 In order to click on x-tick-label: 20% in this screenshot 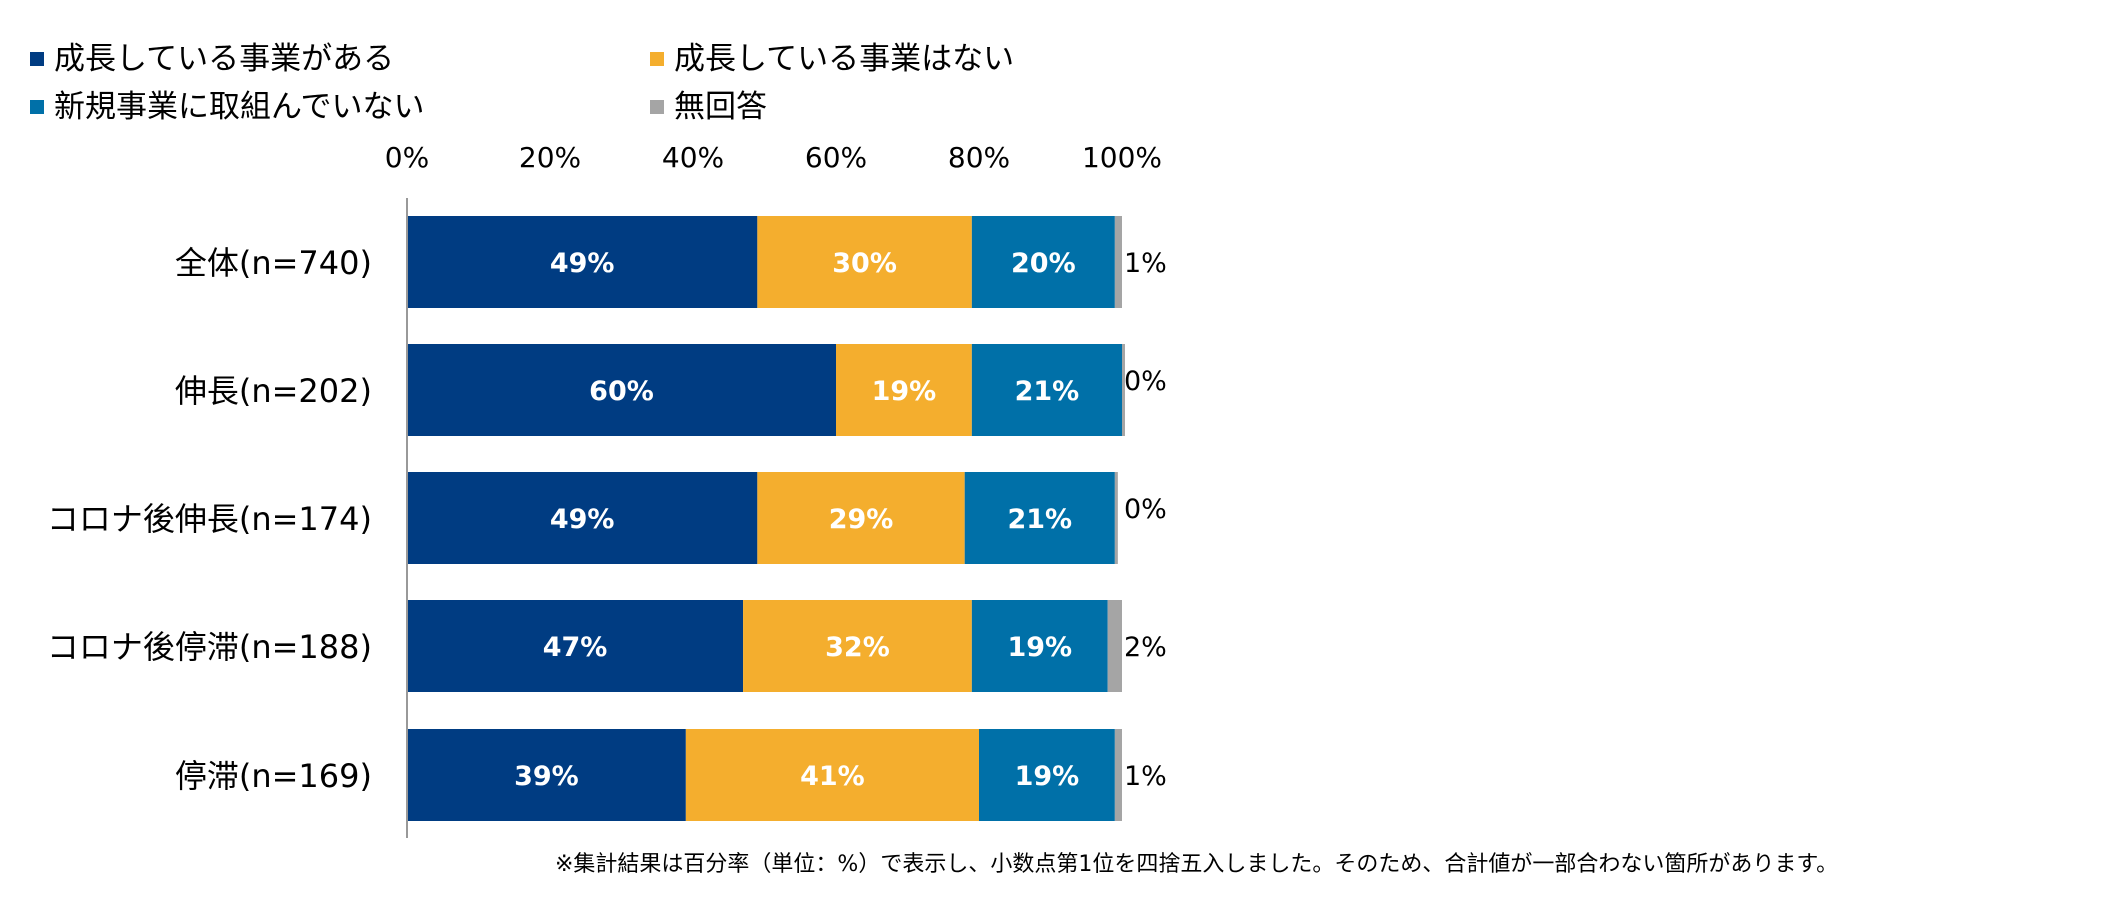, I will do `click(550, 157)`.